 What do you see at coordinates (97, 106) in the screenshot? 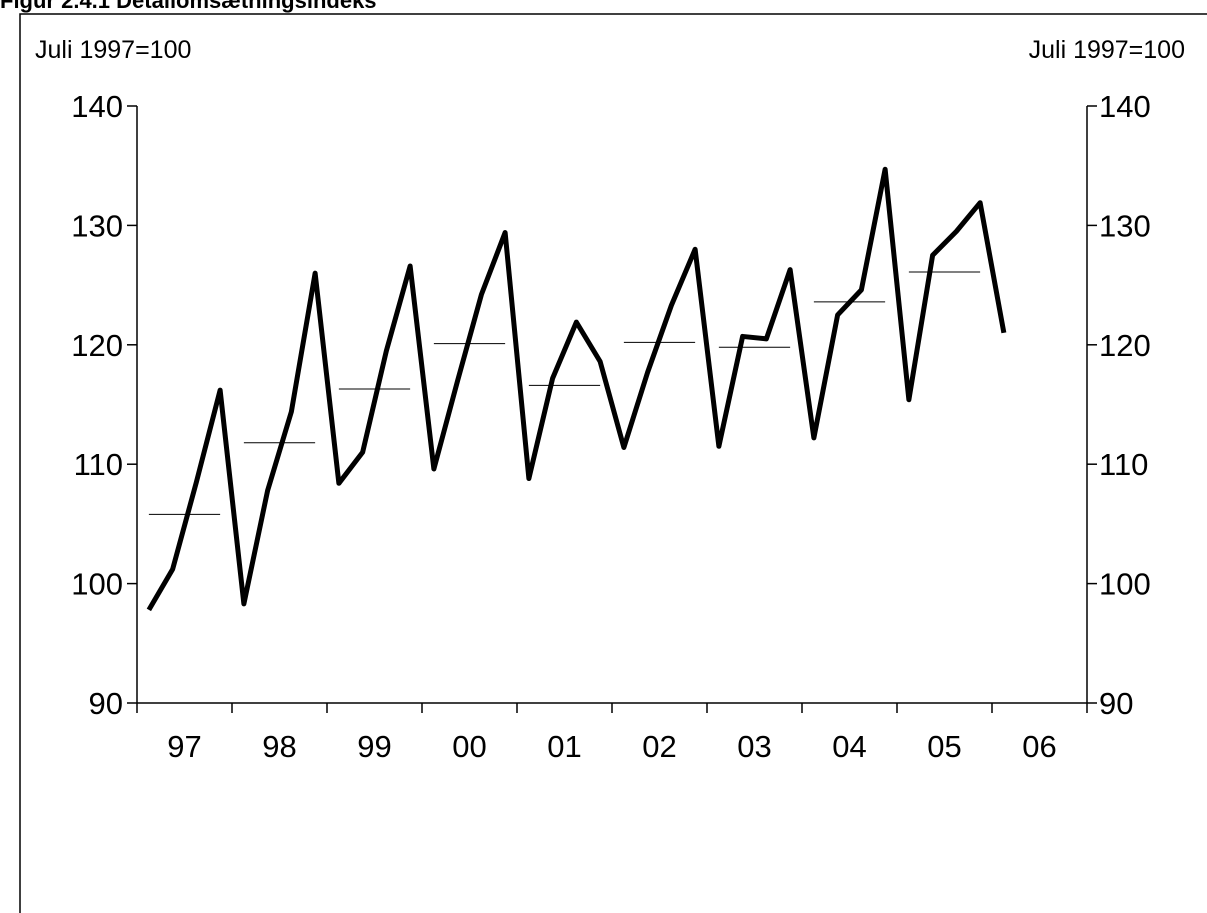
I see `y-tick-label: 140` at bounding box center [97, 106].